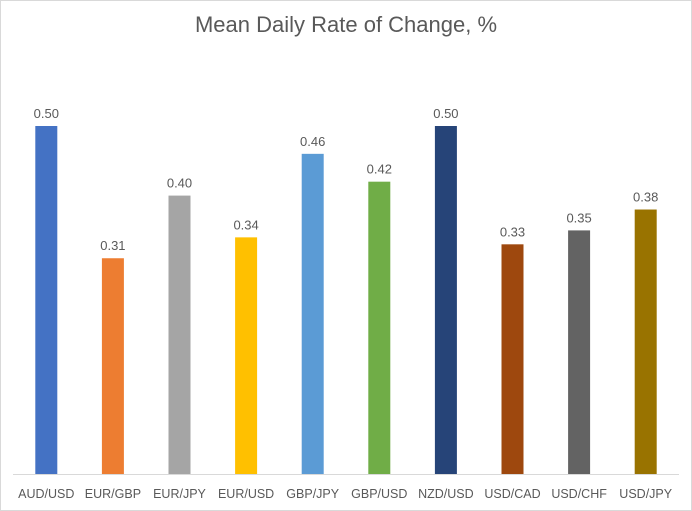 This screenshot has height=511, width=692. Describe the element at coordinates (446, 494) in the screenshot. I see `x-tick-label-nzd-usd: NZD/USD` at that location.